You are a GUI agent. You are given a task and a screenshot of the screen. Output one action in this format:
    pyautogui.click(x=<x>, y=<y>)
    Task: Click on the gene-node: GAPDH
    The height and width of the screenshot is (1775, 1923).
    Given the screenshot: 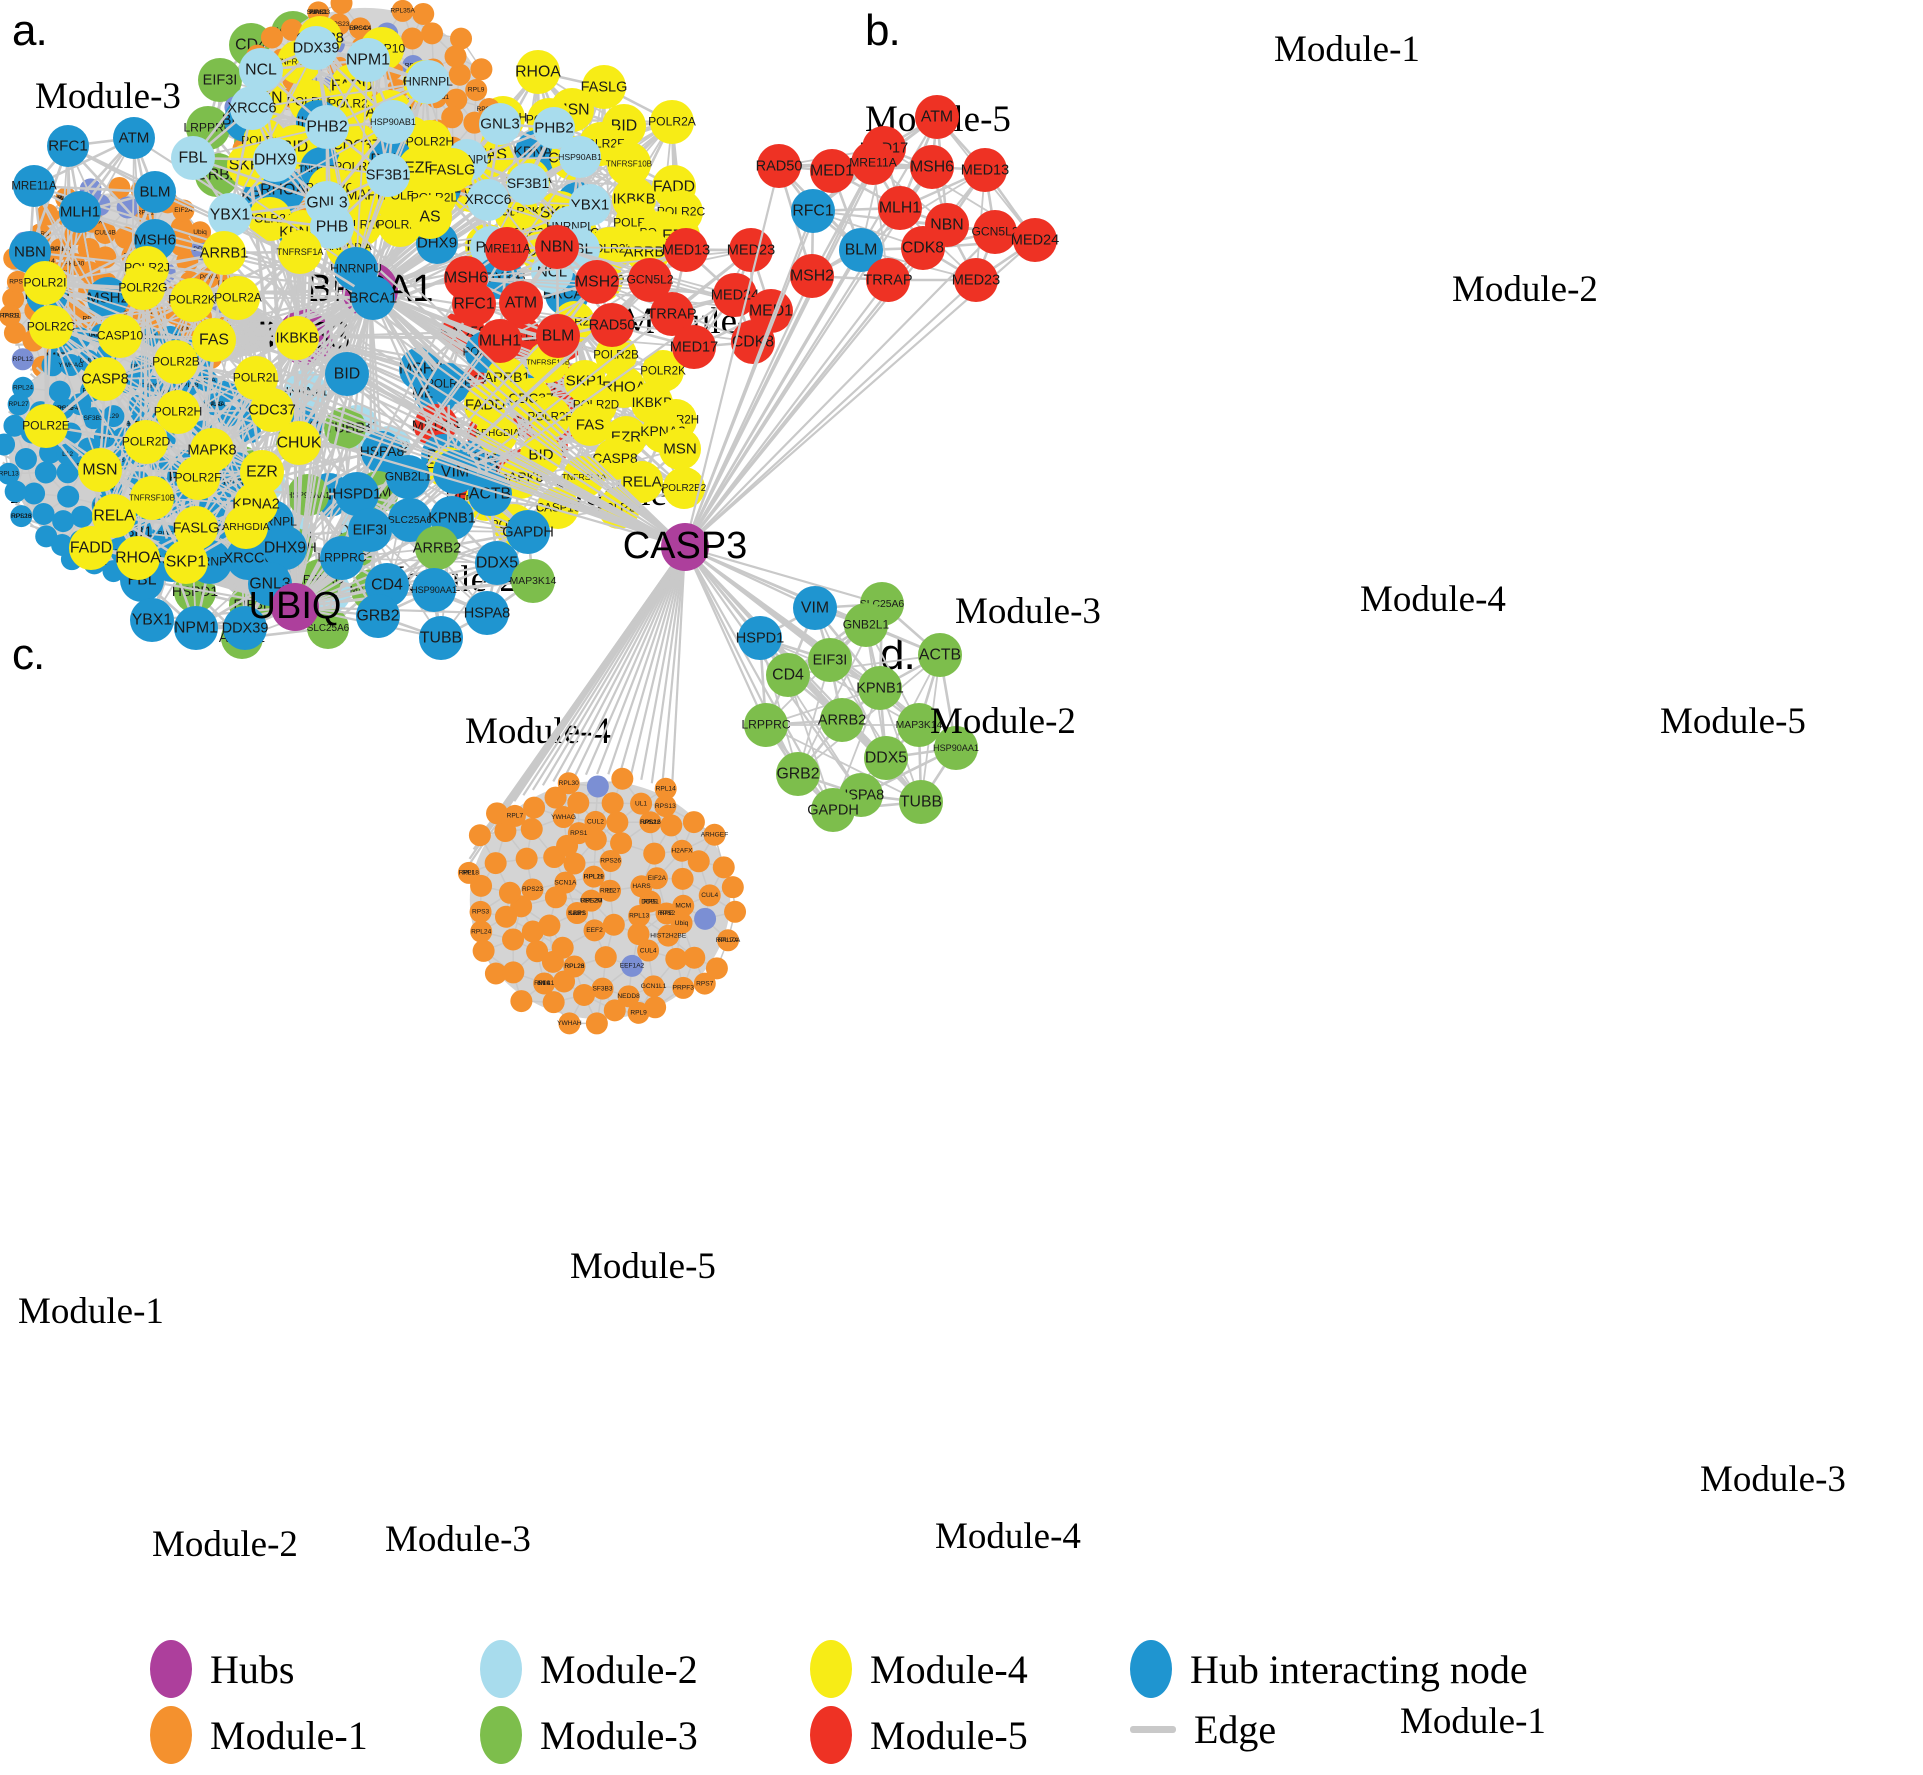 What is the action you would take?
    pyautogui.click(x=528, y=532)
    